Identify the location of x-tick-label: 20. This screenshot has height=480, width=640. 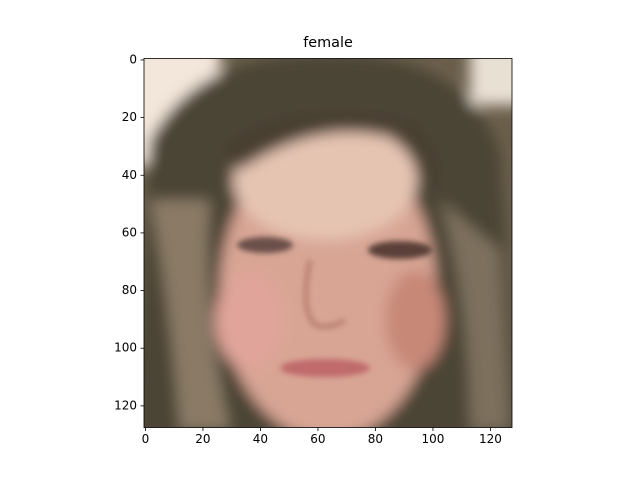
(202, 439).